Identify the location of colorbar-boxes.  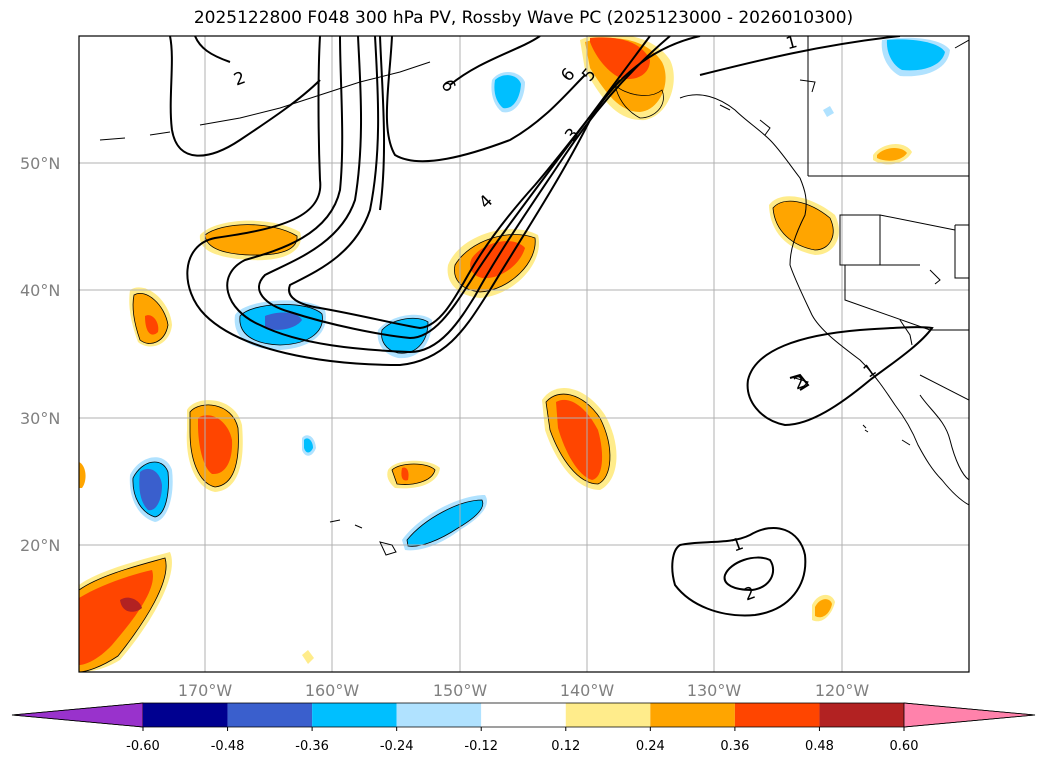
(523, 715).